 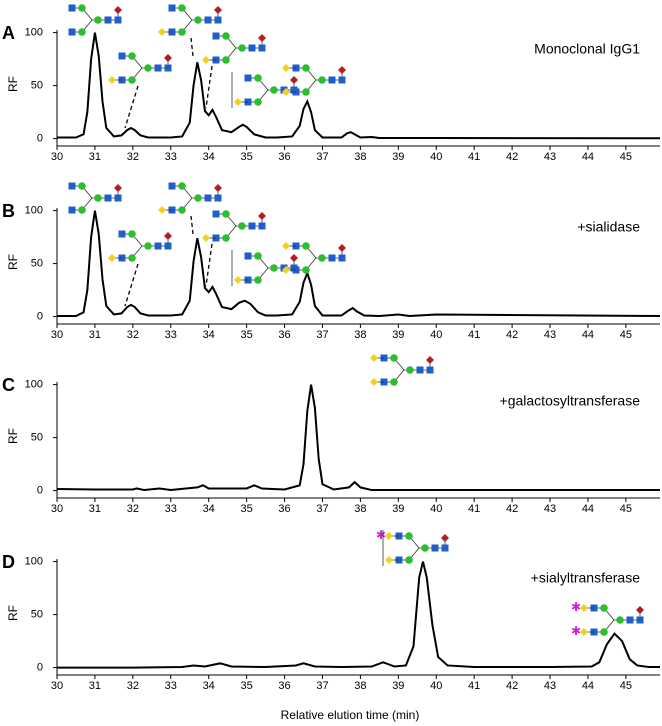 I want to click on annotation: +galactosyltransferase, so click(x=570, y=401).